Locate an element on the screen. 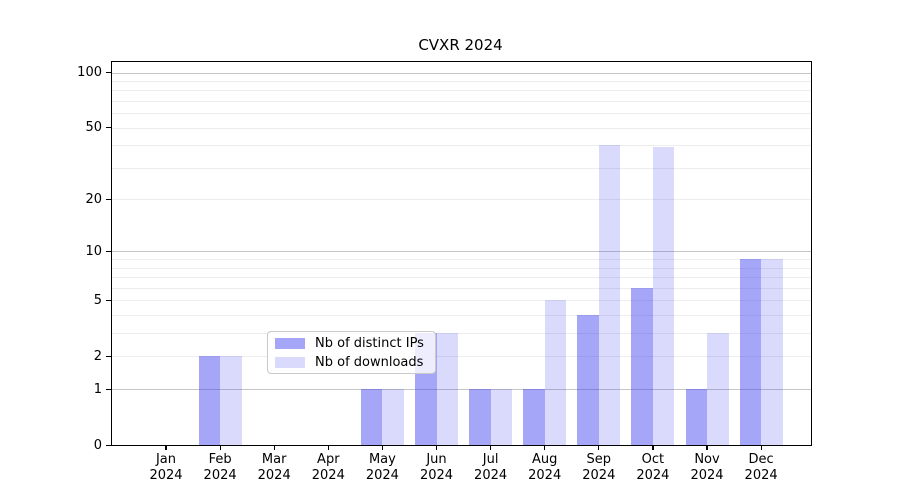 The width and height of the screenshot is (900, 500). legend: Nb of distinct IPs Nb of downloads is located at coordinates (351, 352).